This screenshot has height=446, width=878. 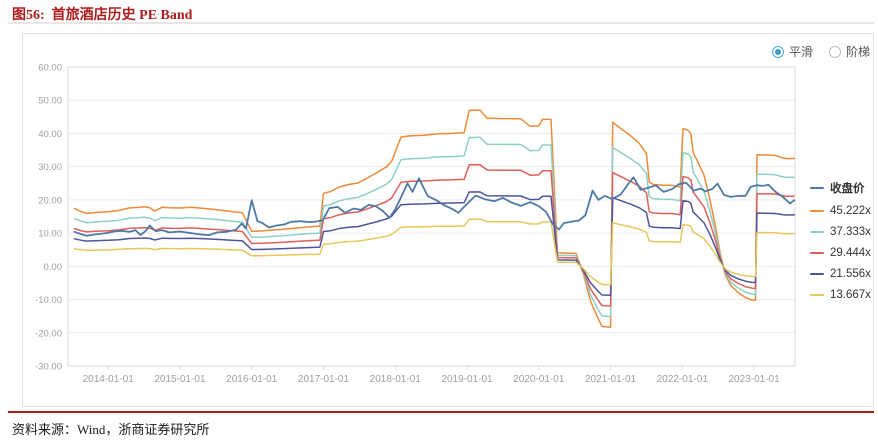 What do you see at coordinates (778, 51) in the screenshot?
I see `radio-selected-icon` at bounding box center [778, 51].